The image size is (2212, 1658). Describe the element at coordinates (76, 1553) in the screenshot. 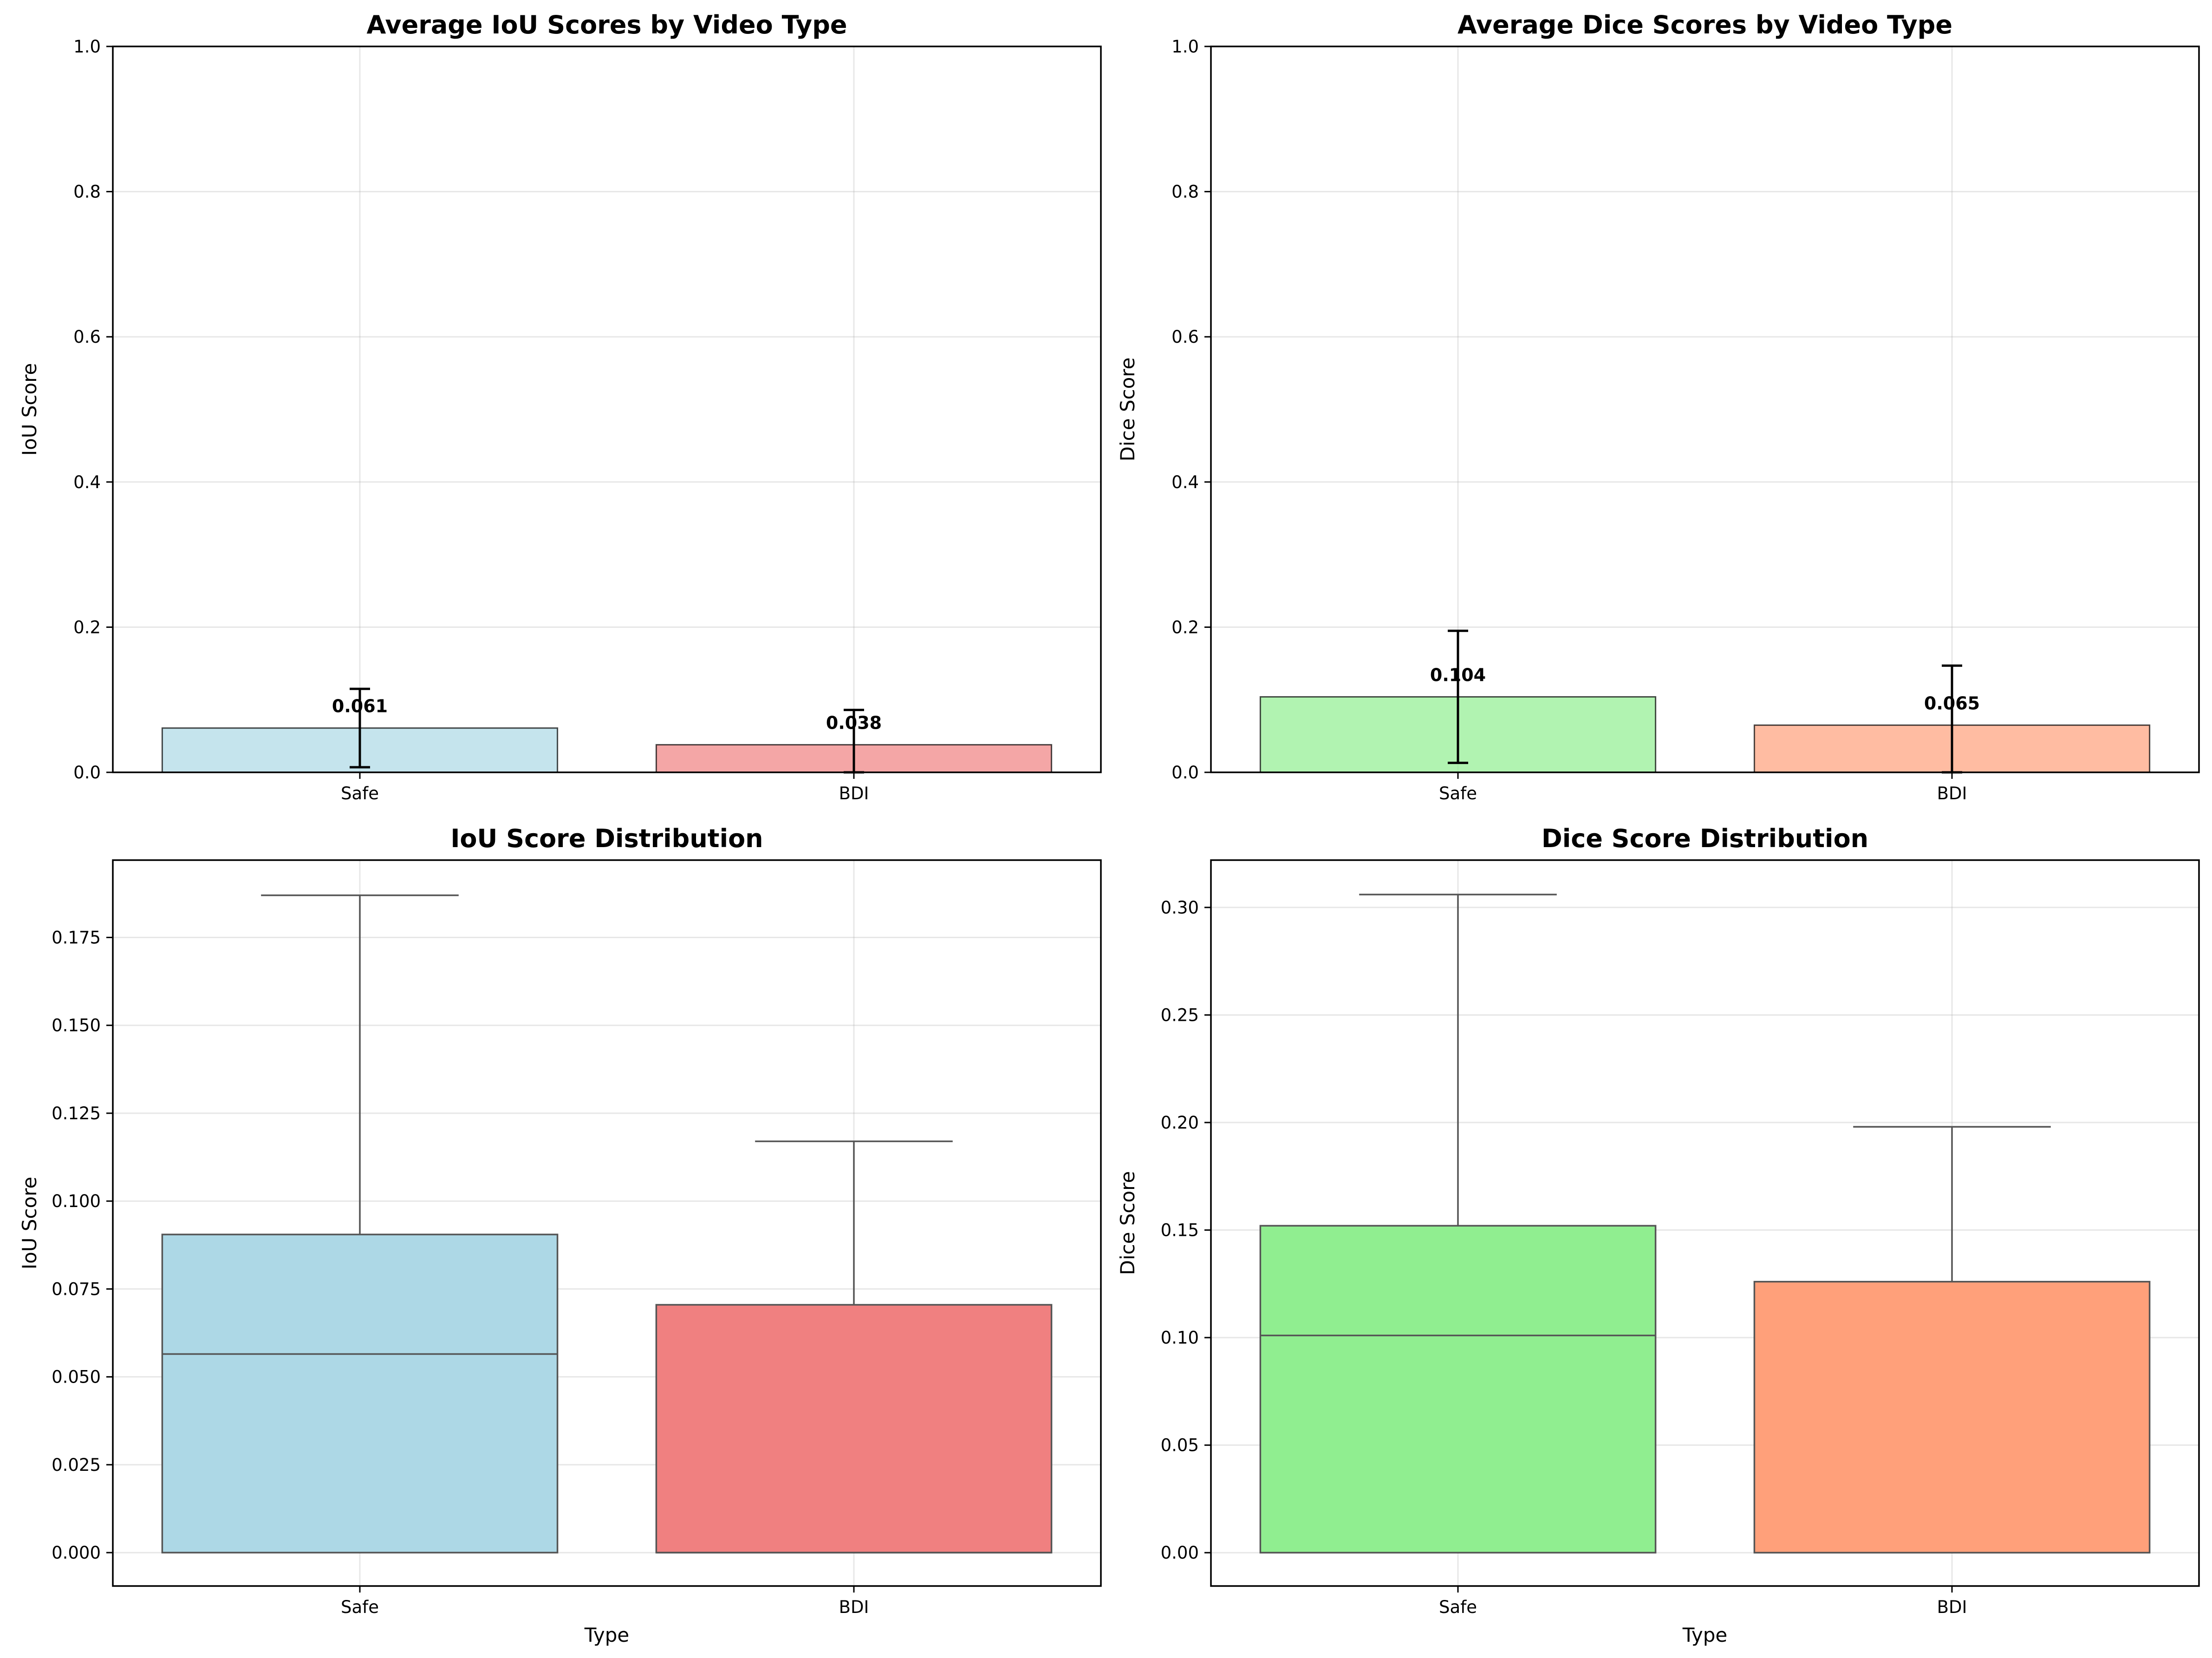

I see `y-tick-label: 0.000` at that location.